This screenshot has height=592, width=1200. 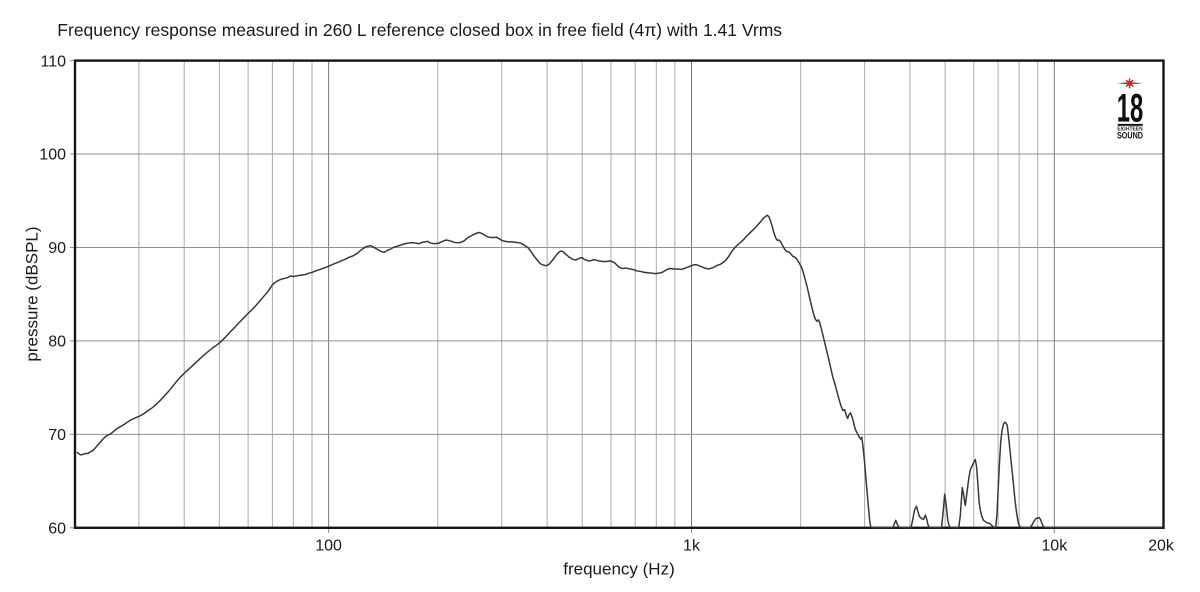 What do you see at coordinates (618, 569) in the screenshot?
I see `svg-text: frequency (Hz)` at bounding box center [618, 569].